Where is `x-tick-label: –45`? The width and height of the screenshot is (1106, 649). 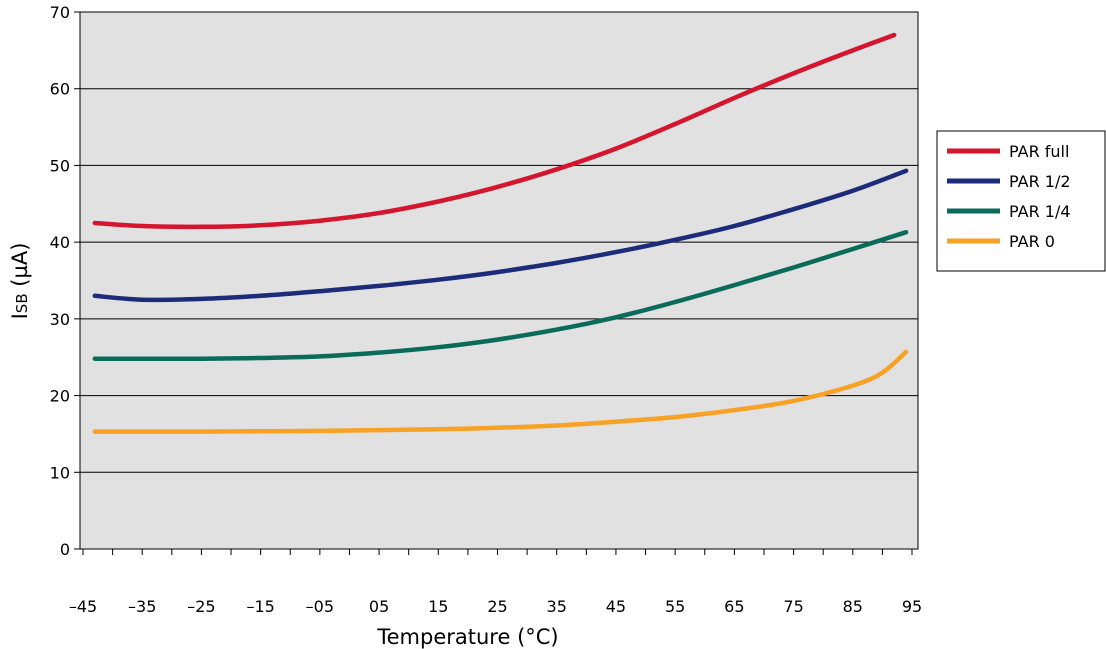
x-tick-label: –45 is located at coordinates (83, 606).